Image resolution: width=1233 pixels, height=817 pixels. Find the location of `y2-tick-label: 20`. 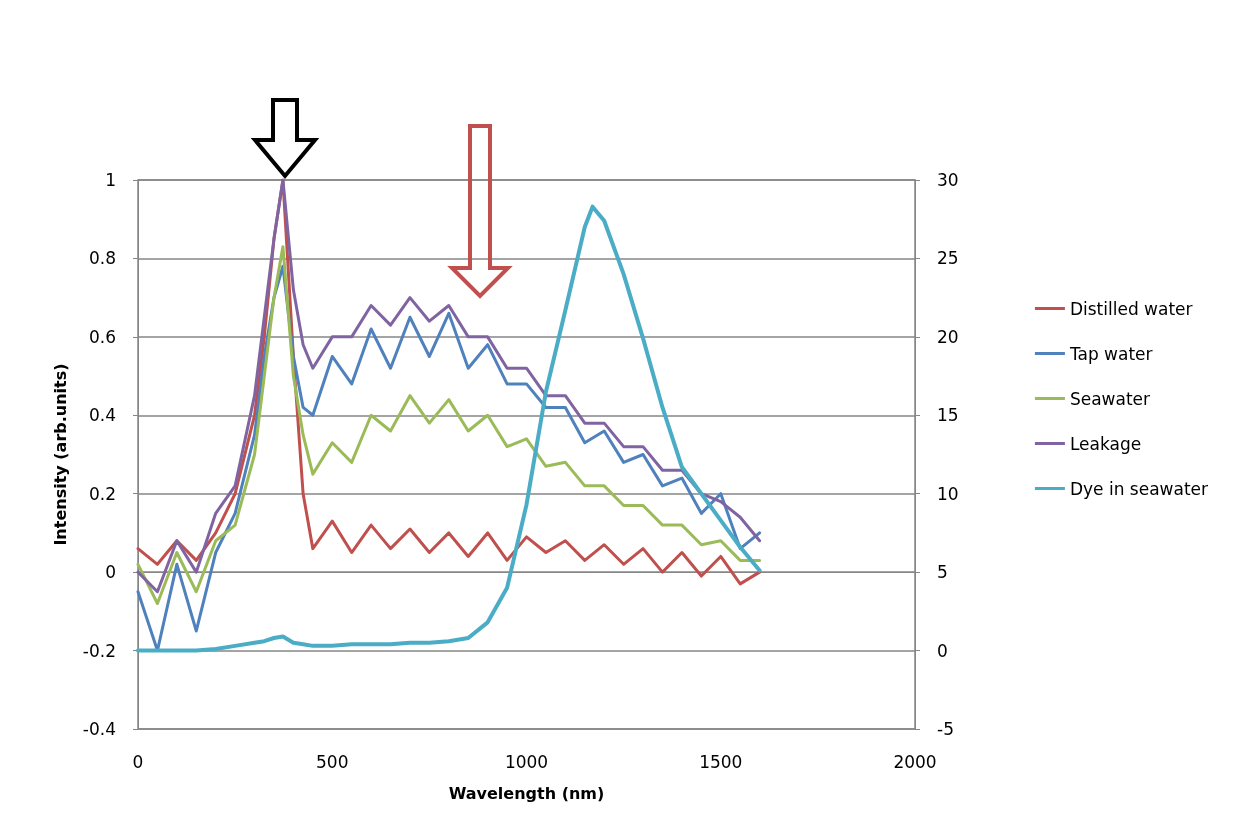

y2-tick-label: 20 is located at coordinates (948, 336).